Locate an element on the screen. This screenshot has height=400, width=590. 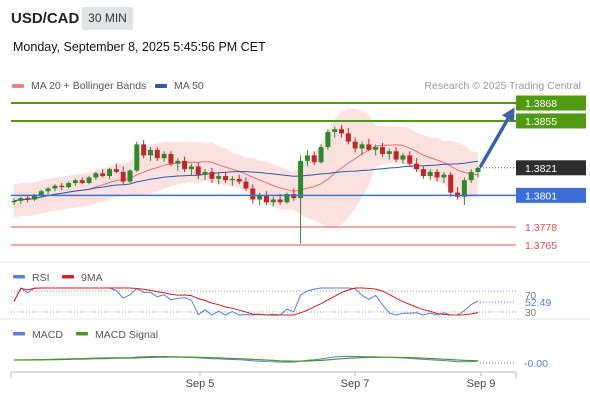
level-label-text: 1.3778 is located at coordinates (541, 228).